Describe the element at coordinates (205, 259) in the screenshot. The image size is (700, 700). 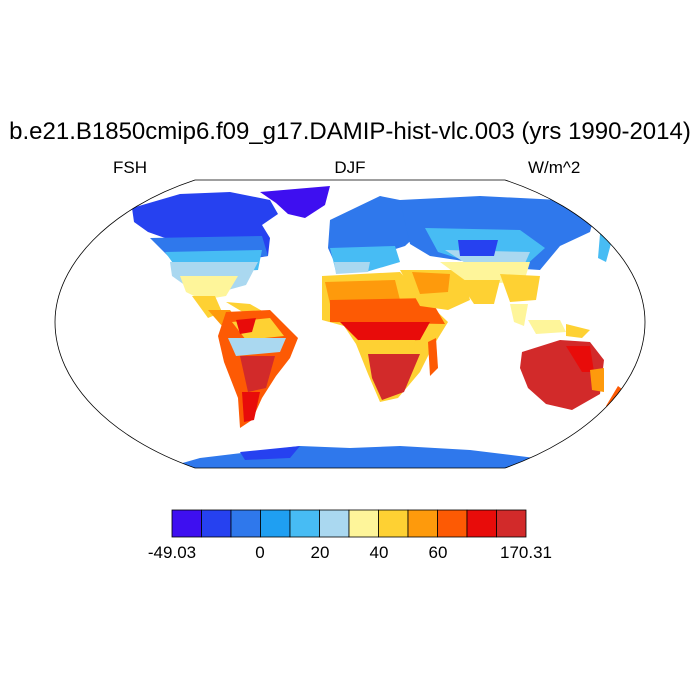
I see `region-north-america` at that location.